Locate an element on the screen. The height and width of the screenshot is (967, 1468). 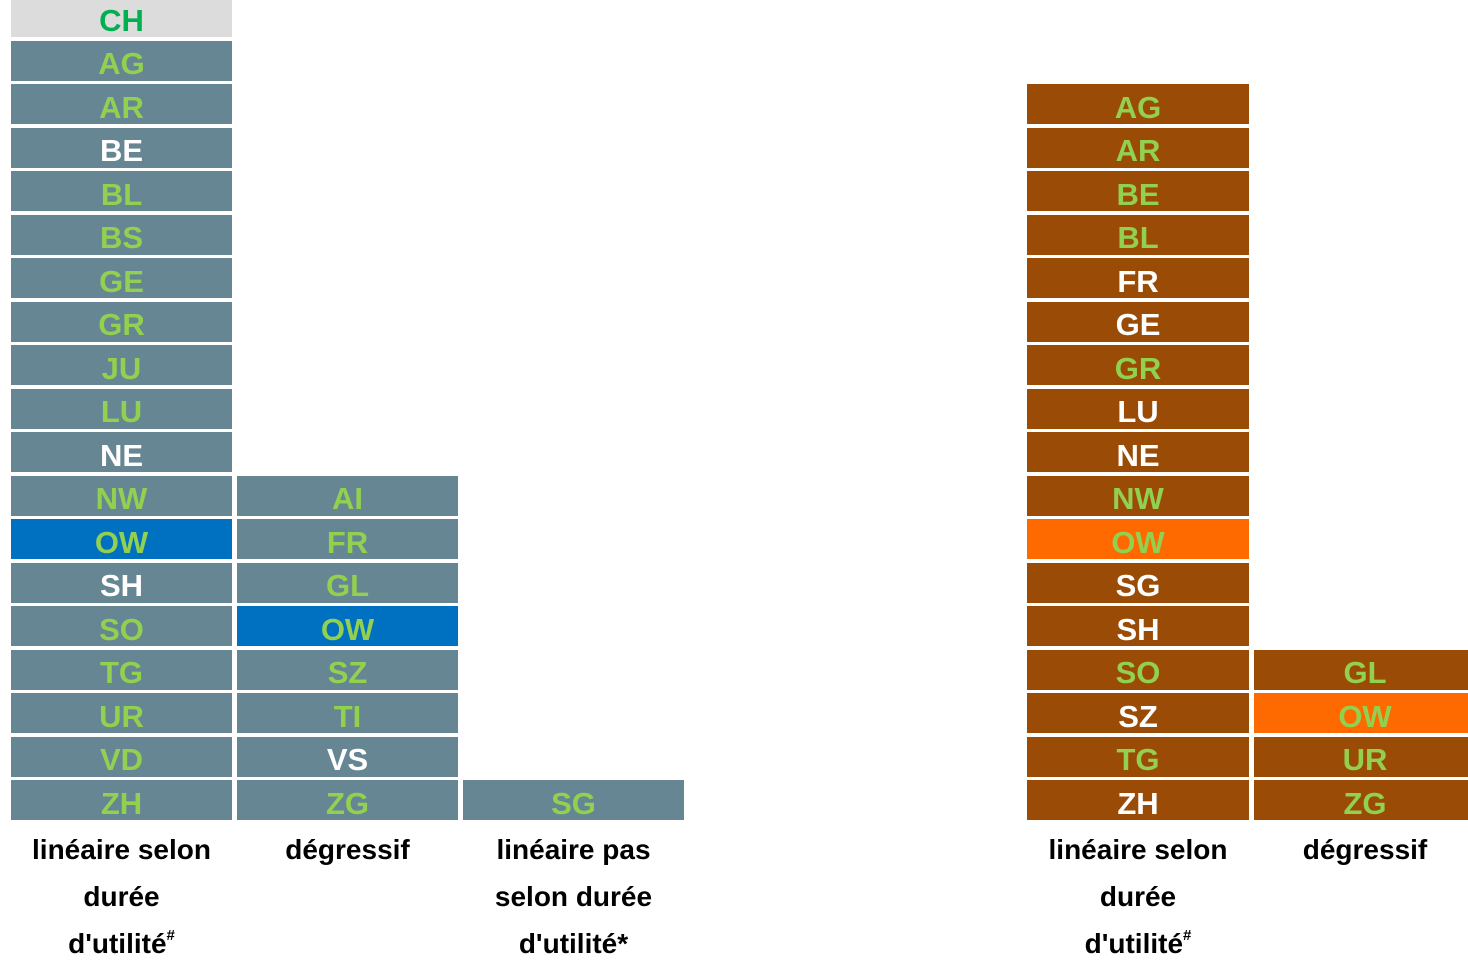
canton-block-vs: VS is located at coordinates (347, 756).